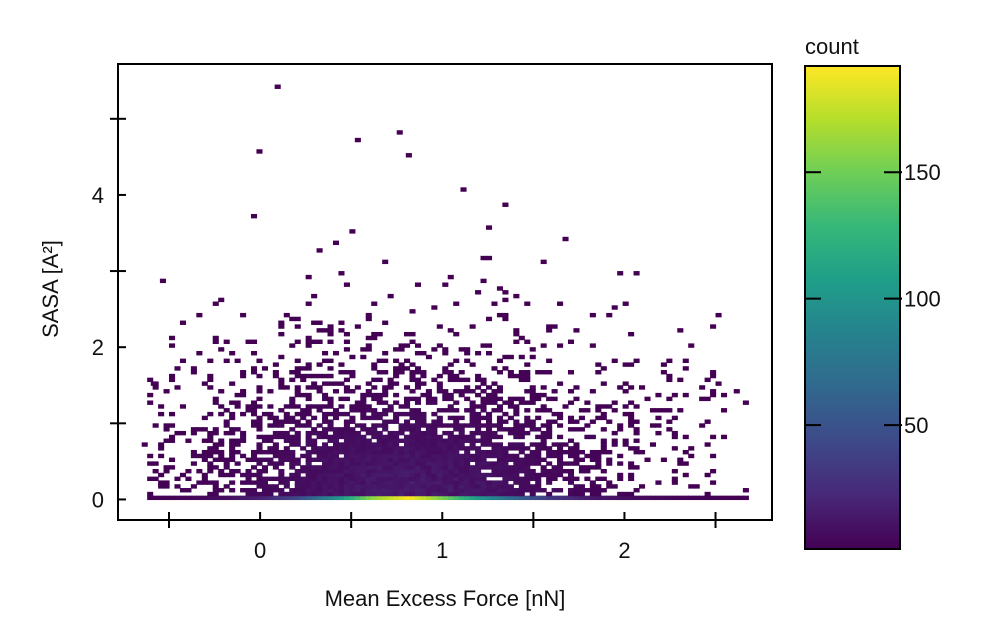 This screenshot has width=985, height=642. What do you see at coordinates (442, 550) in the screenshot?
I see `x-tick-label: 1` at bounding box center [442, 550].